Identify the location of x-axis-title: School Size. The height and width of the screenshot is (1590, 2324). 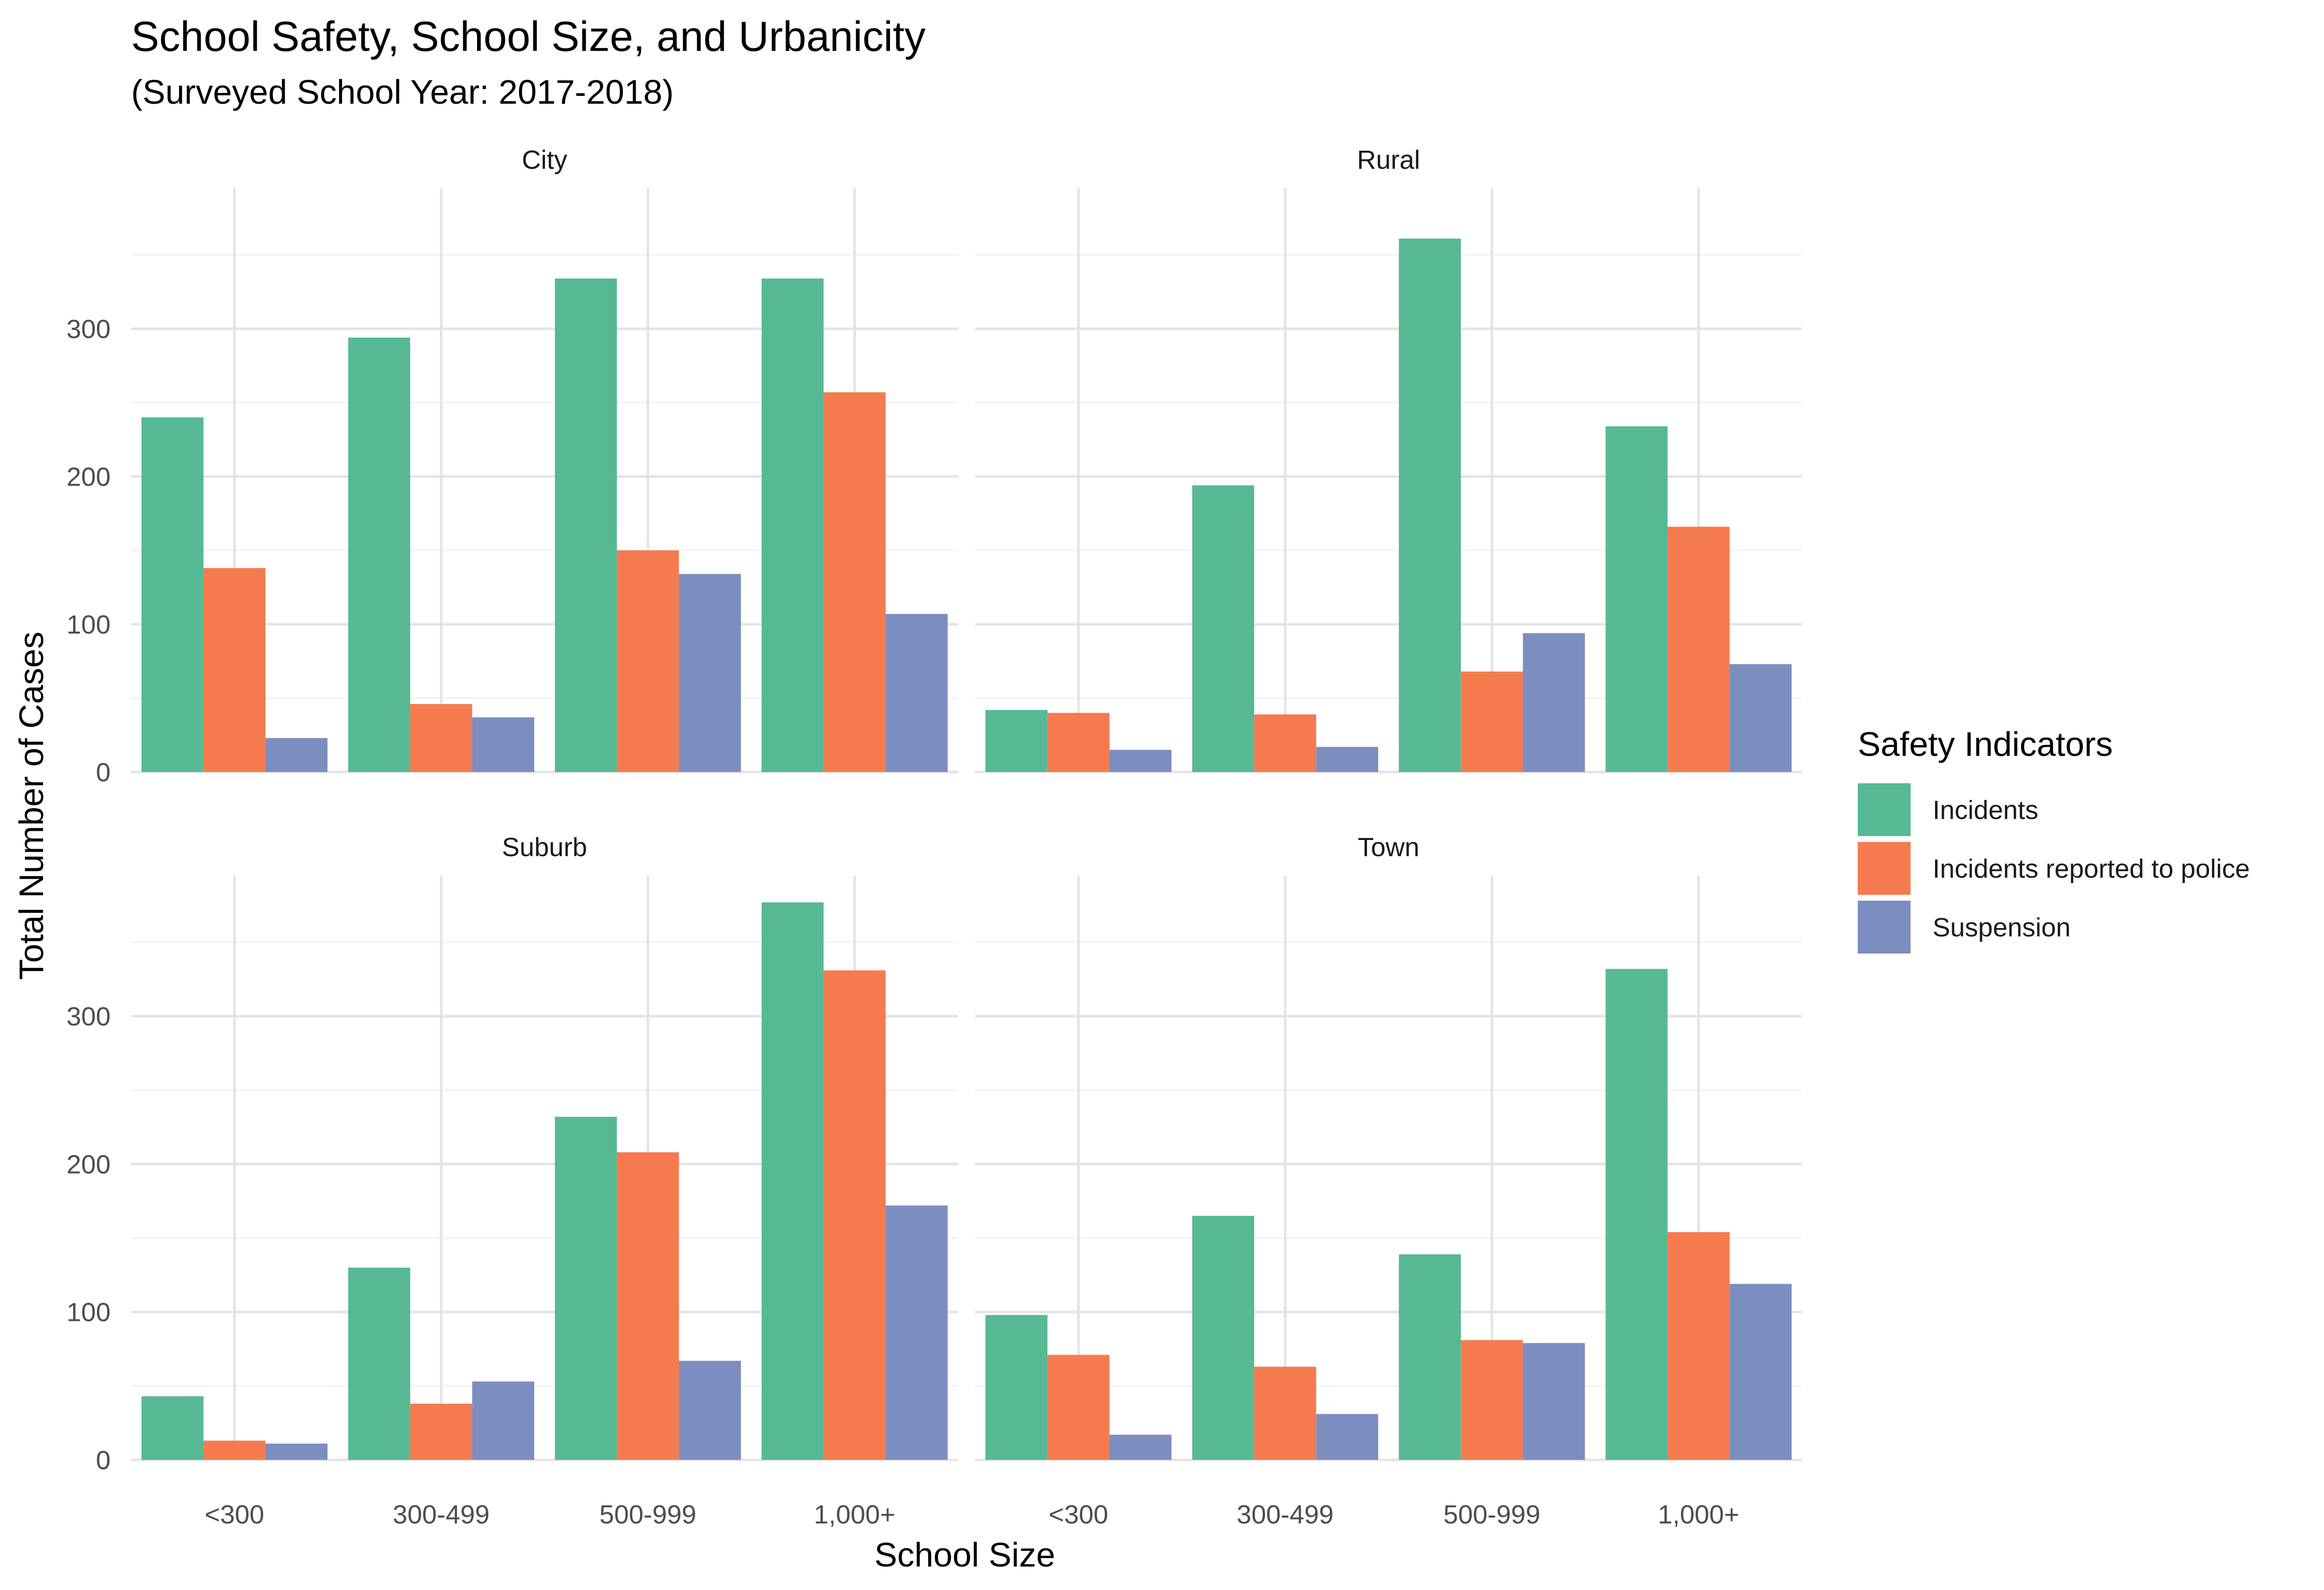
(965, 1555).